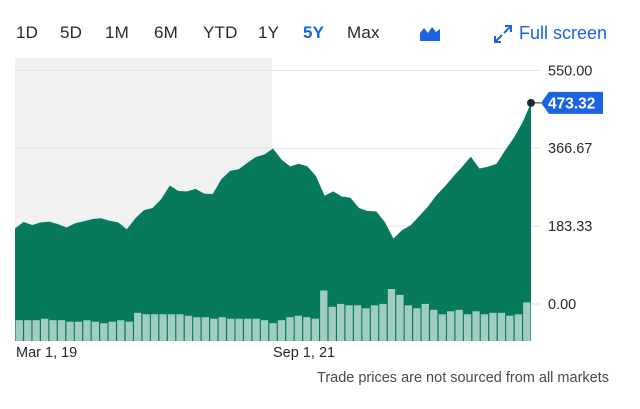  I want to click on y-tick-label: 550.00, so click(570, 71).